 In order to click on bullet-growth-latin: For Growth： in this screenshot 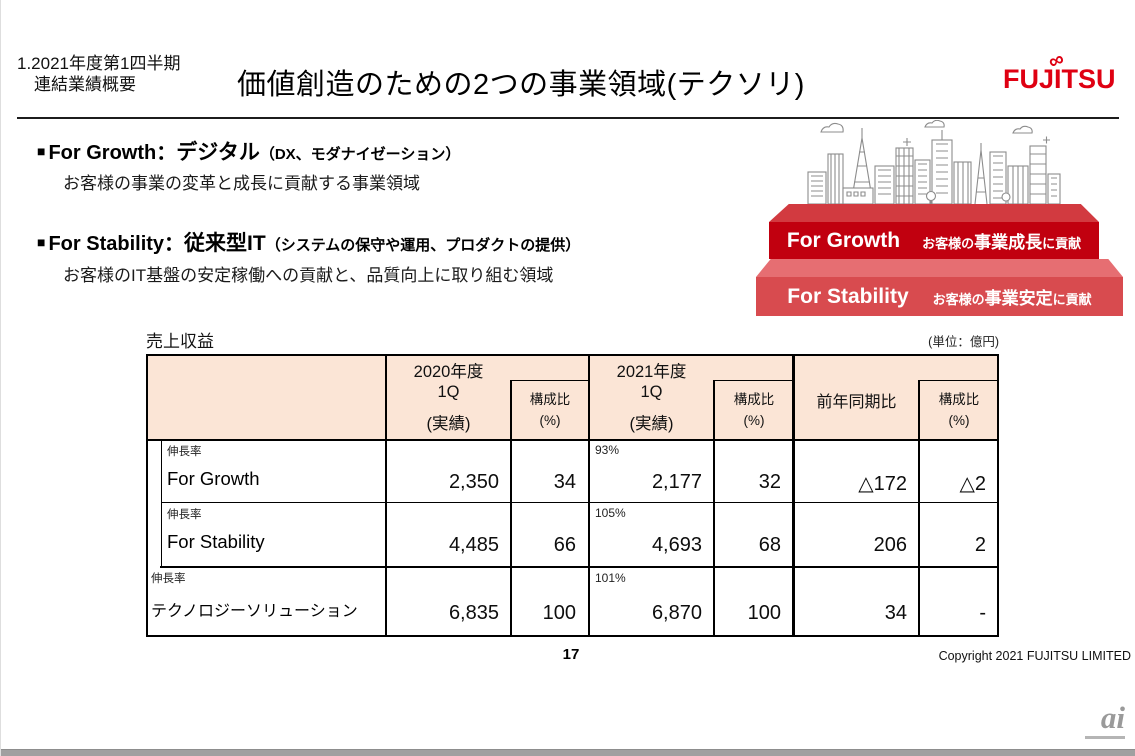, I will do `click(112, 153)`.